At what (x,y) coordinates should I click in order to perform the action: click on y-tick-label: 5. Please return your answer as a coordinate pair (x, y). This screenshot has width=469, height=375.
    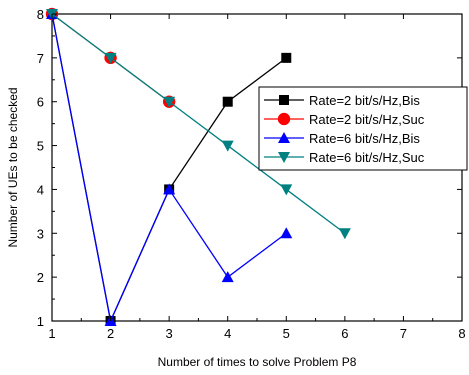
    Looking at the image, I should click on (40, 146).